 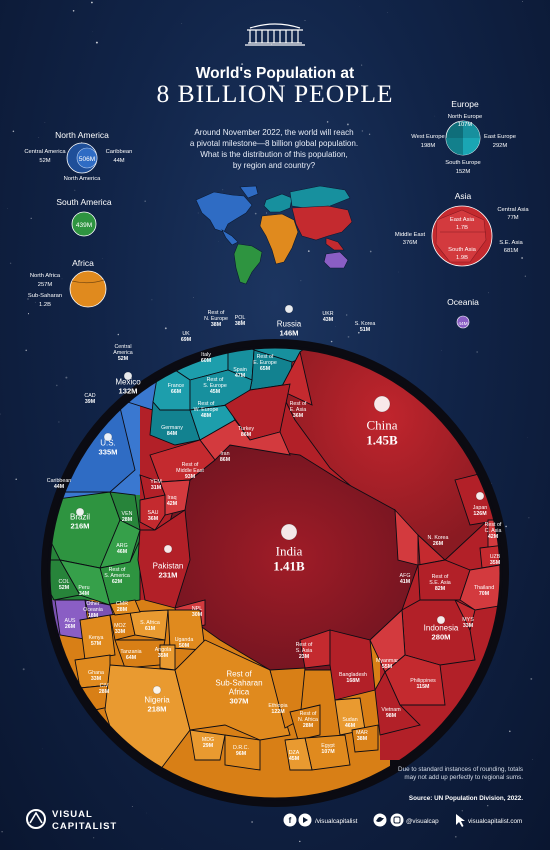 I want to click on value-rest-of-e-europe: 65M, so click(x=265, y=369).